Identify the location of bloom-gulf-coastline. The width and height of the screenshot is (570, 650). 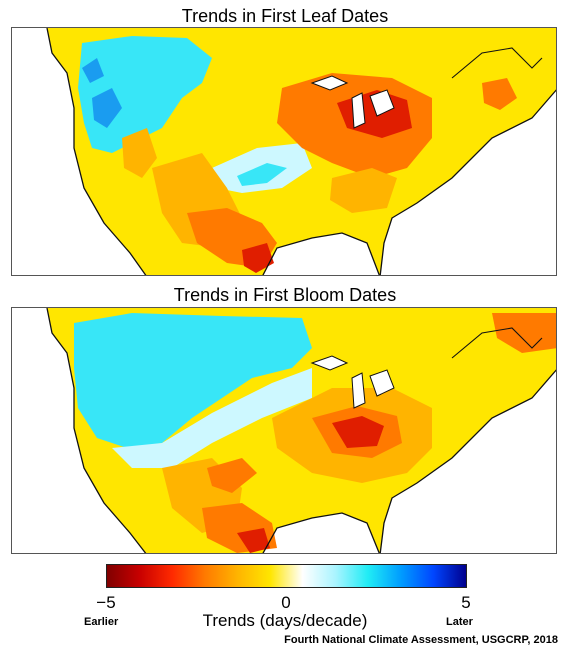
(321, 532).